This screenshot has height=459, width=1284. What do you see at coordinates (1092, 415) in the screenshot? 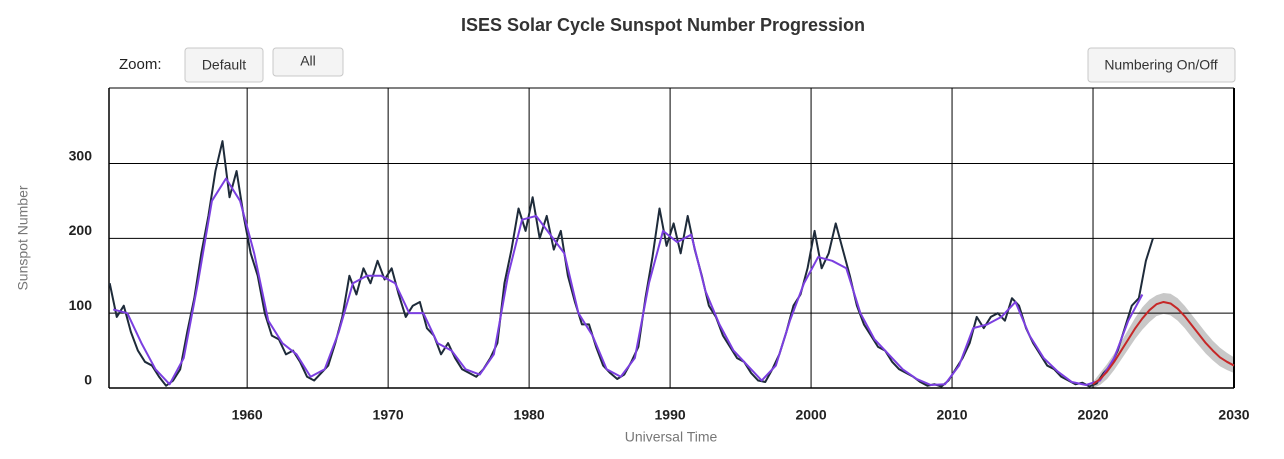
I see `x-tick-label: 2020` at bounding box center [1092, 415].